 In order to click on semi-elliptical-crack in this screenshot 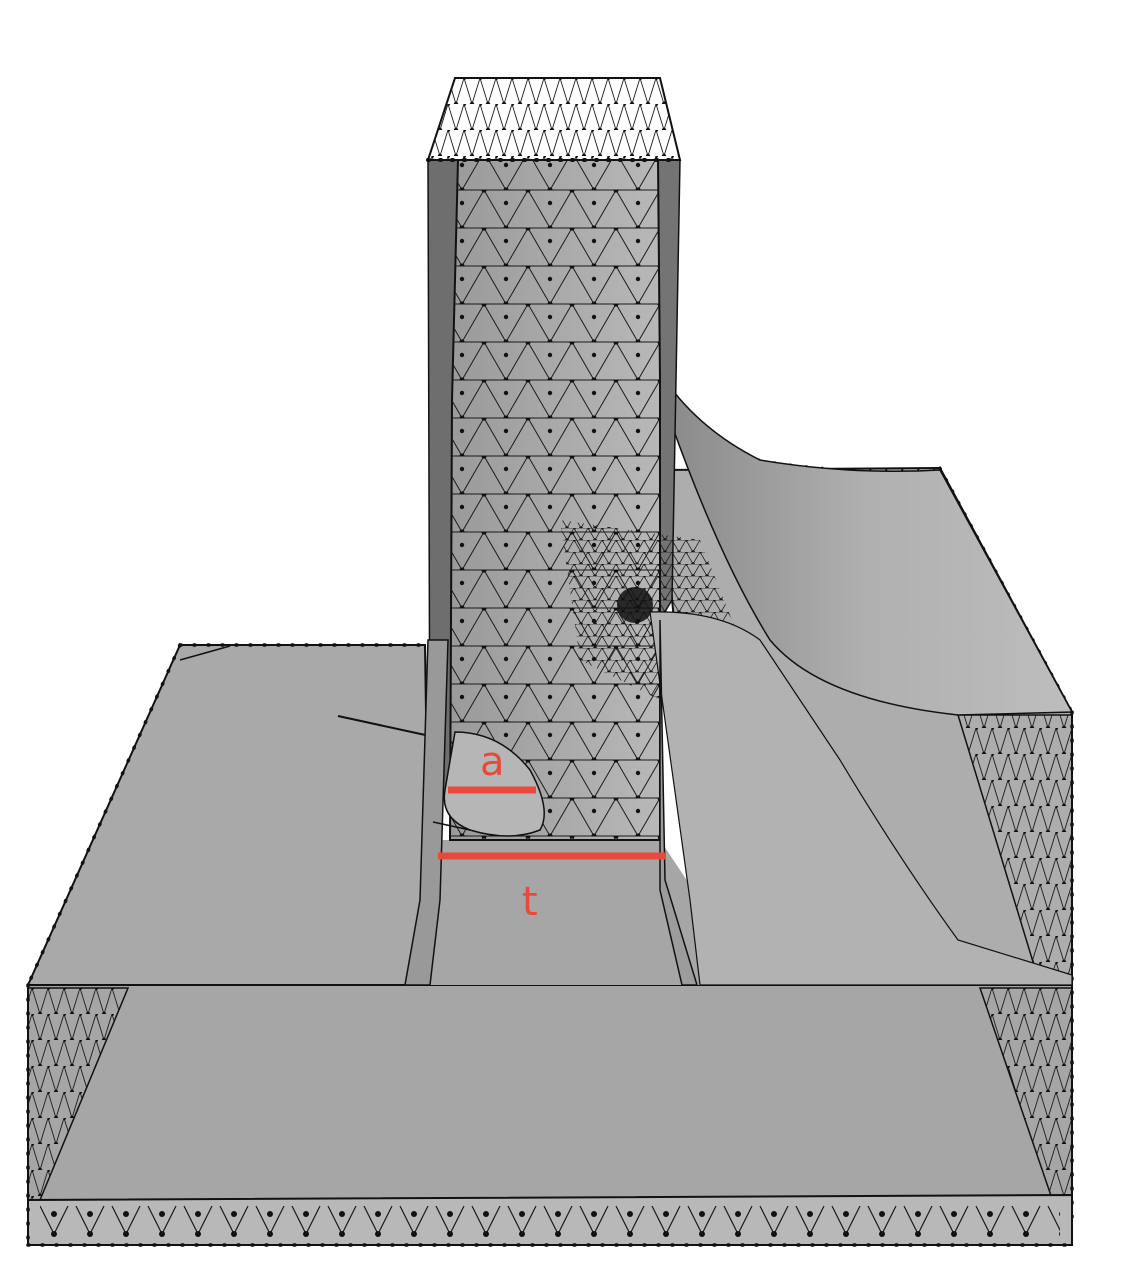, I will do `click(494, 784)`.